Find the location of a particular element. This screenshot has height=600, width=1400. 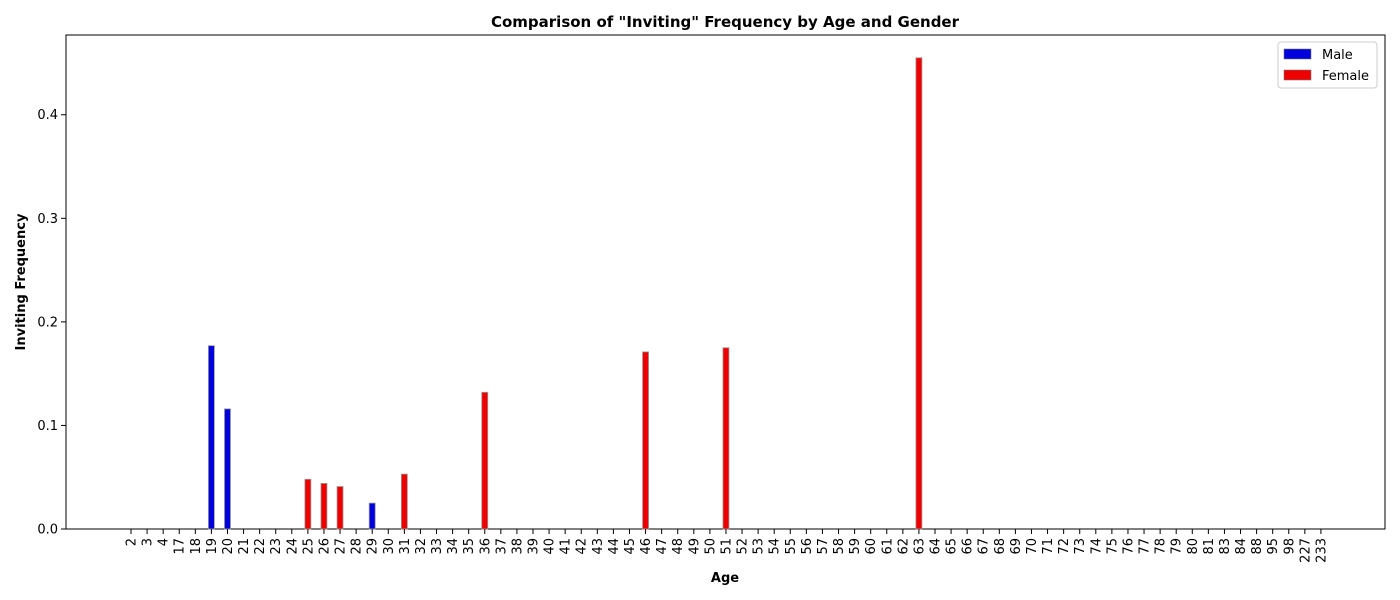

y-tick-label: 0.4 is located at coordinates (47, 115).